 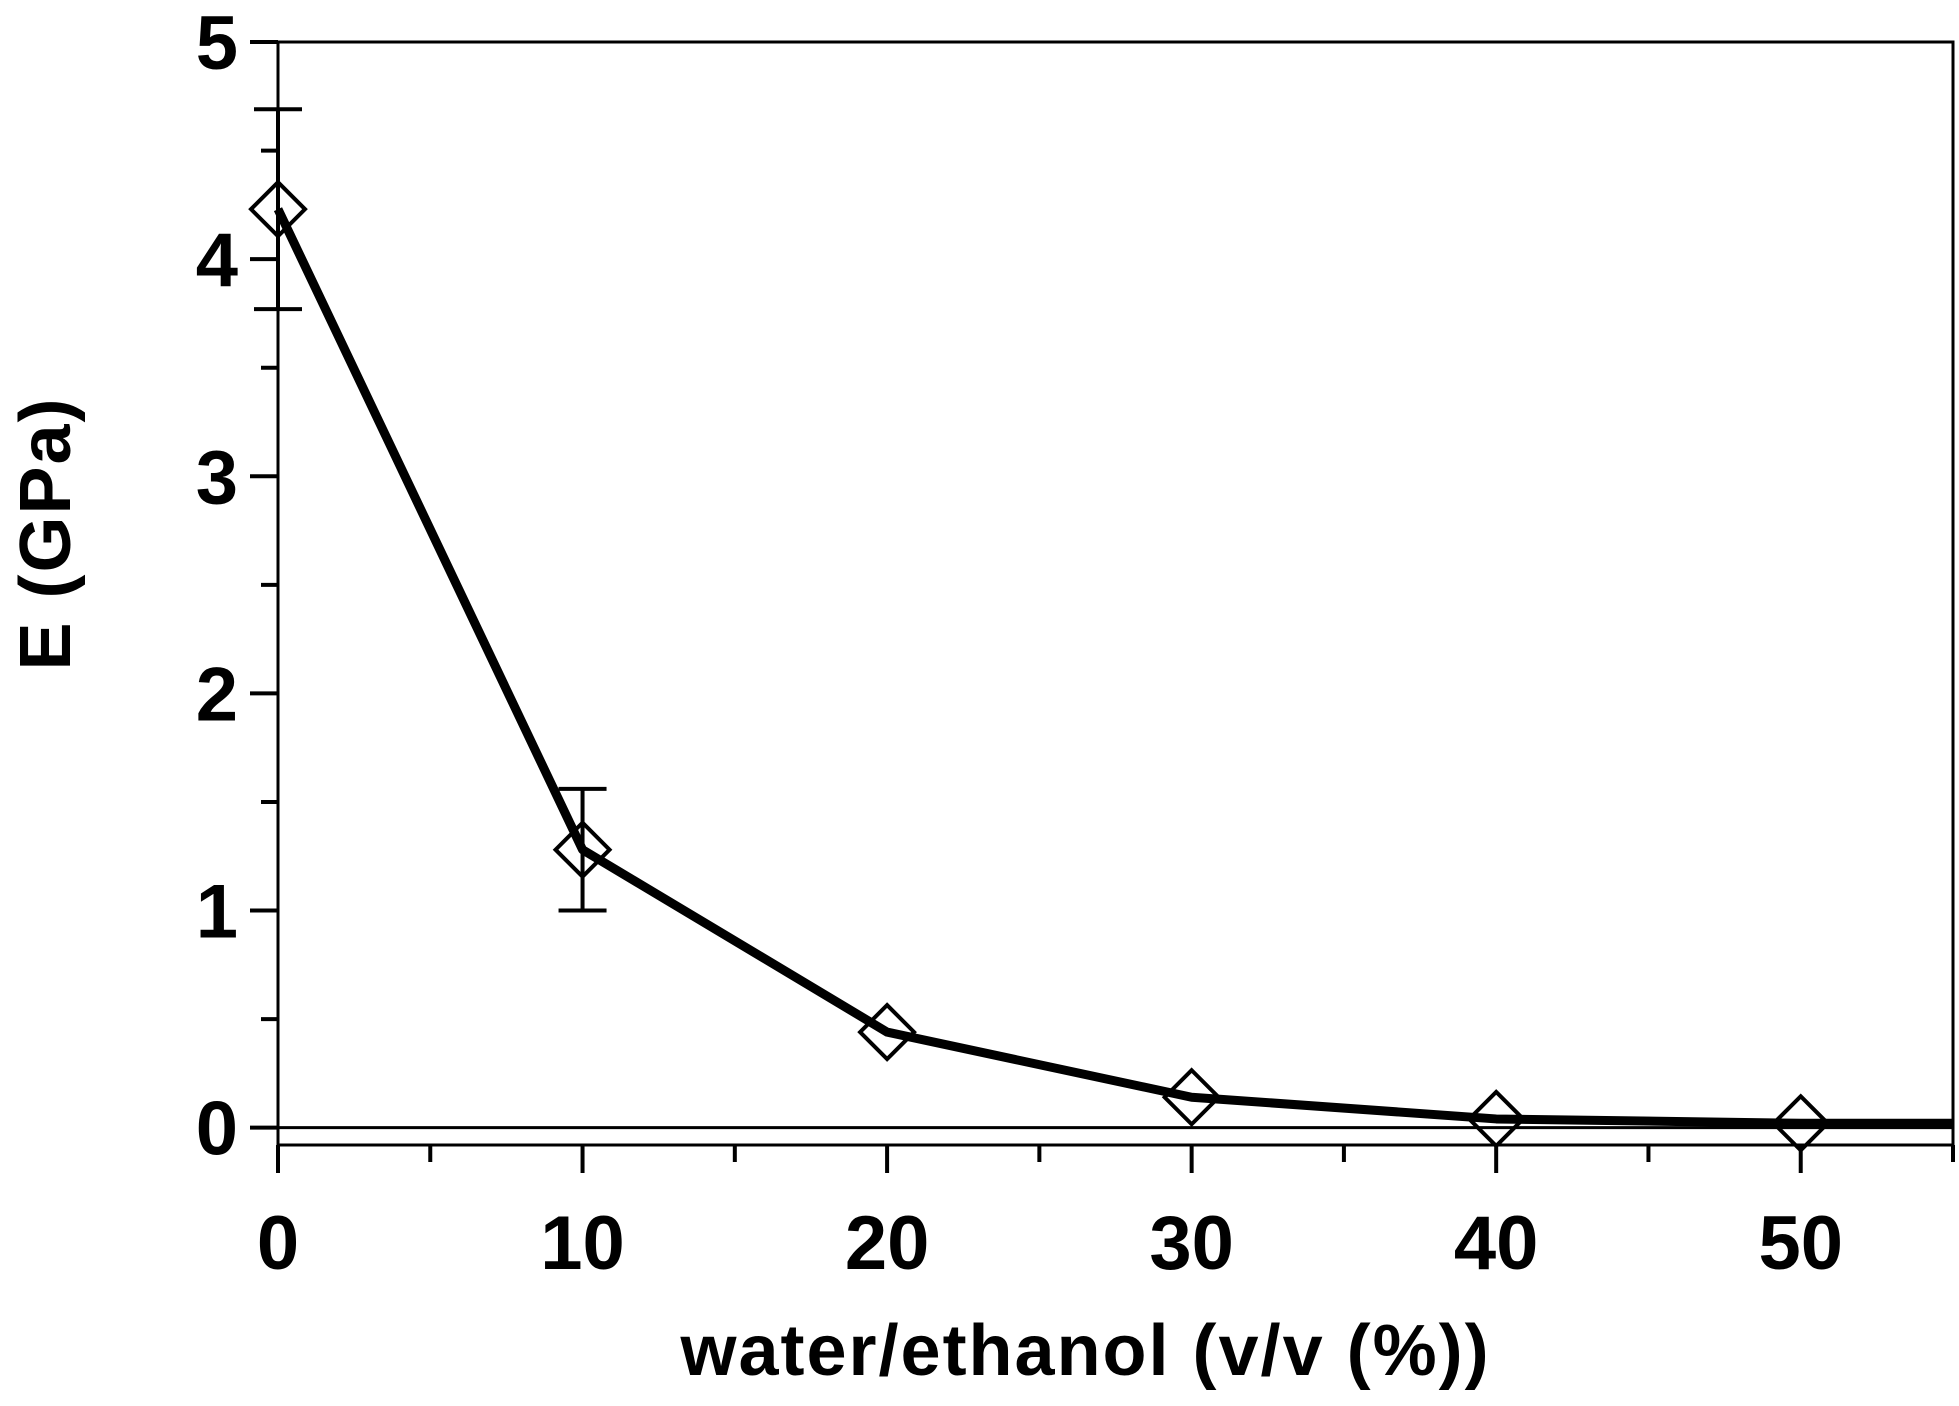 I want to click on y-tick-label: 1, so click(x=217, y=912).